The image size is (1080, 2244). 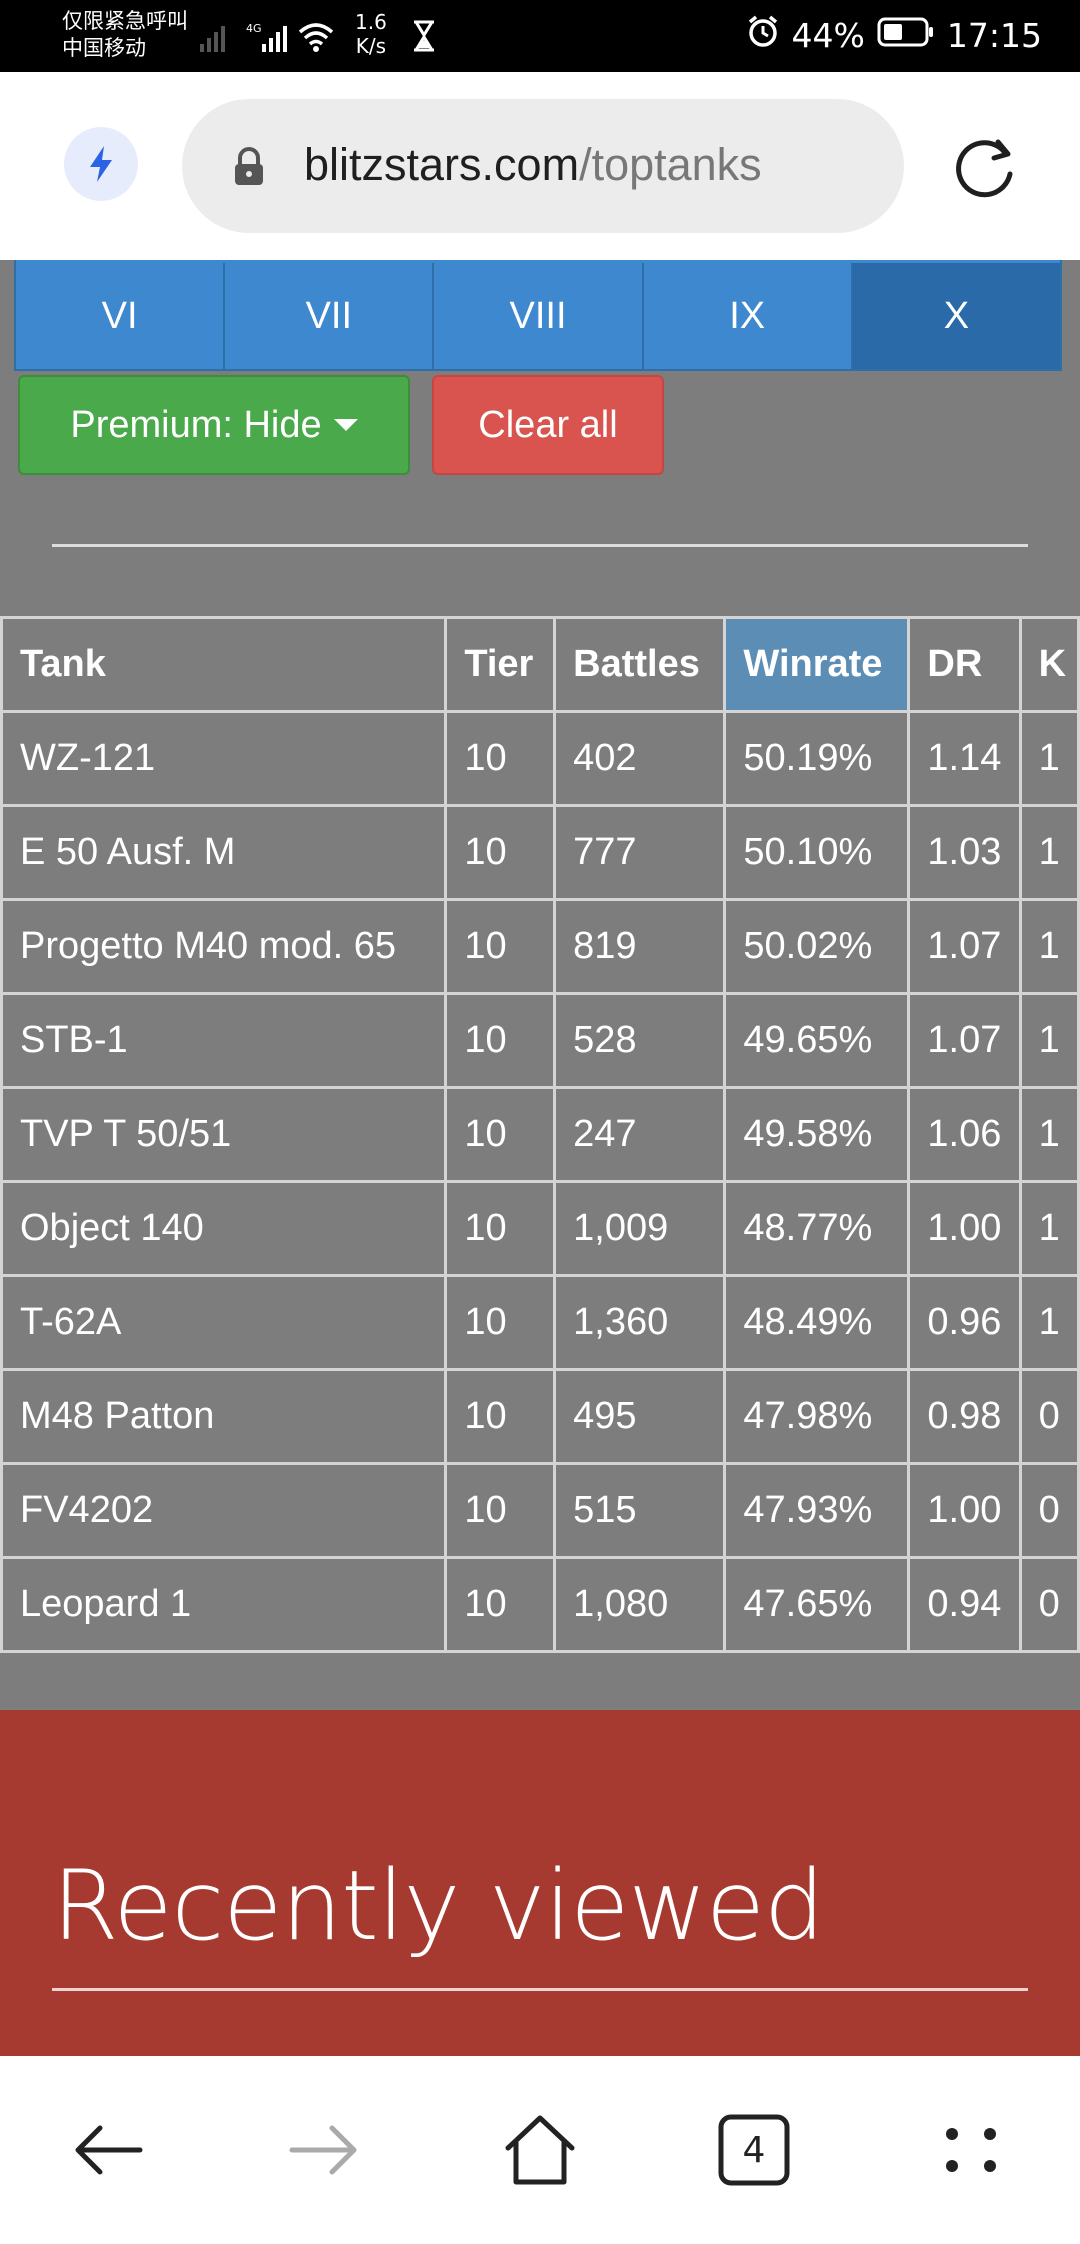 I want to click on table-row: Progetto M40 mod. 65 10 819 50.02% 1.07 1, so click(x=540, y=946).